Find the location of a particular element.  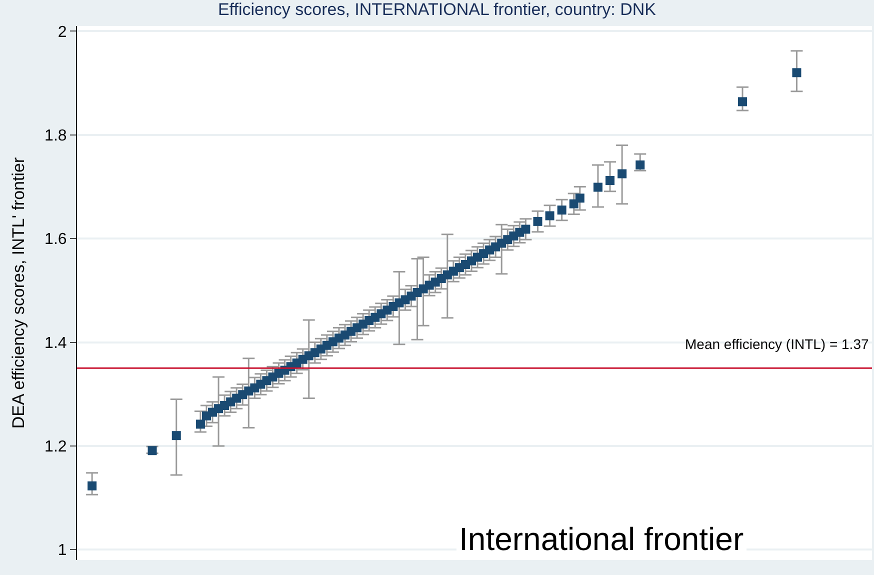

y-tick-label: 1 is located at coordinates (62, 551).